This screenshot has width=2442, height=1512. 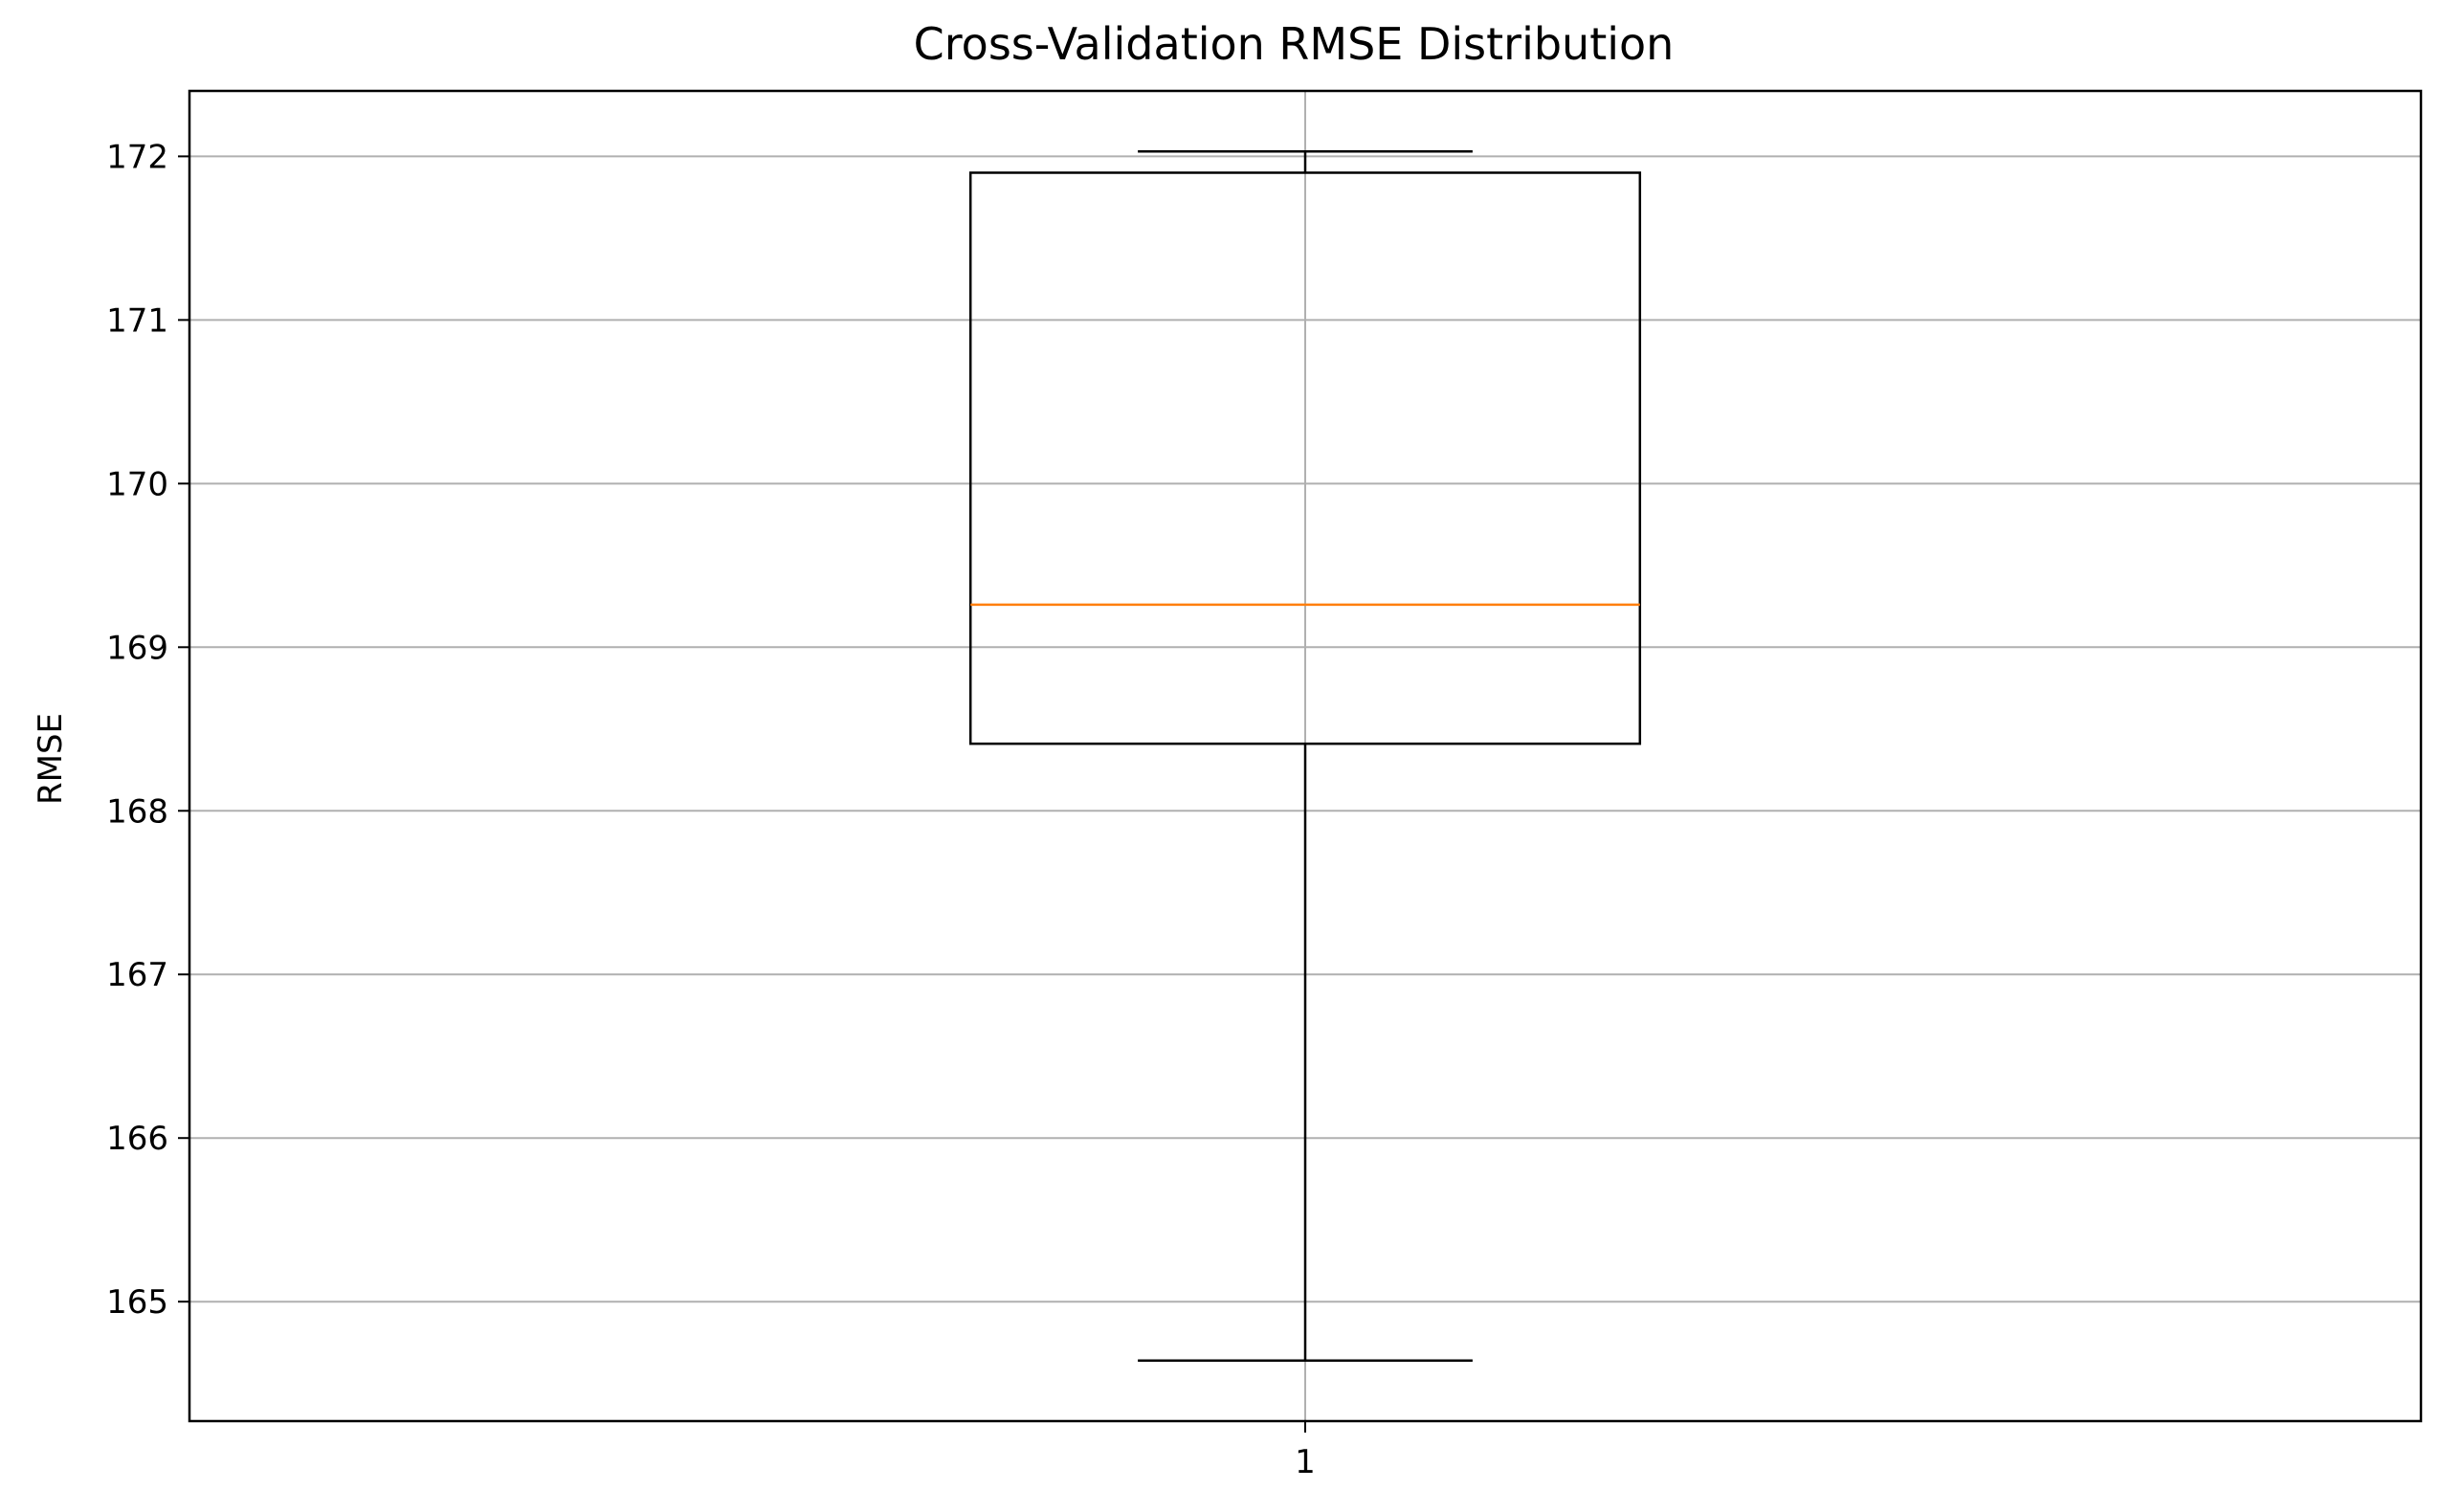 I want to click on y-tick-label: 168, so click(x=137, y=811).